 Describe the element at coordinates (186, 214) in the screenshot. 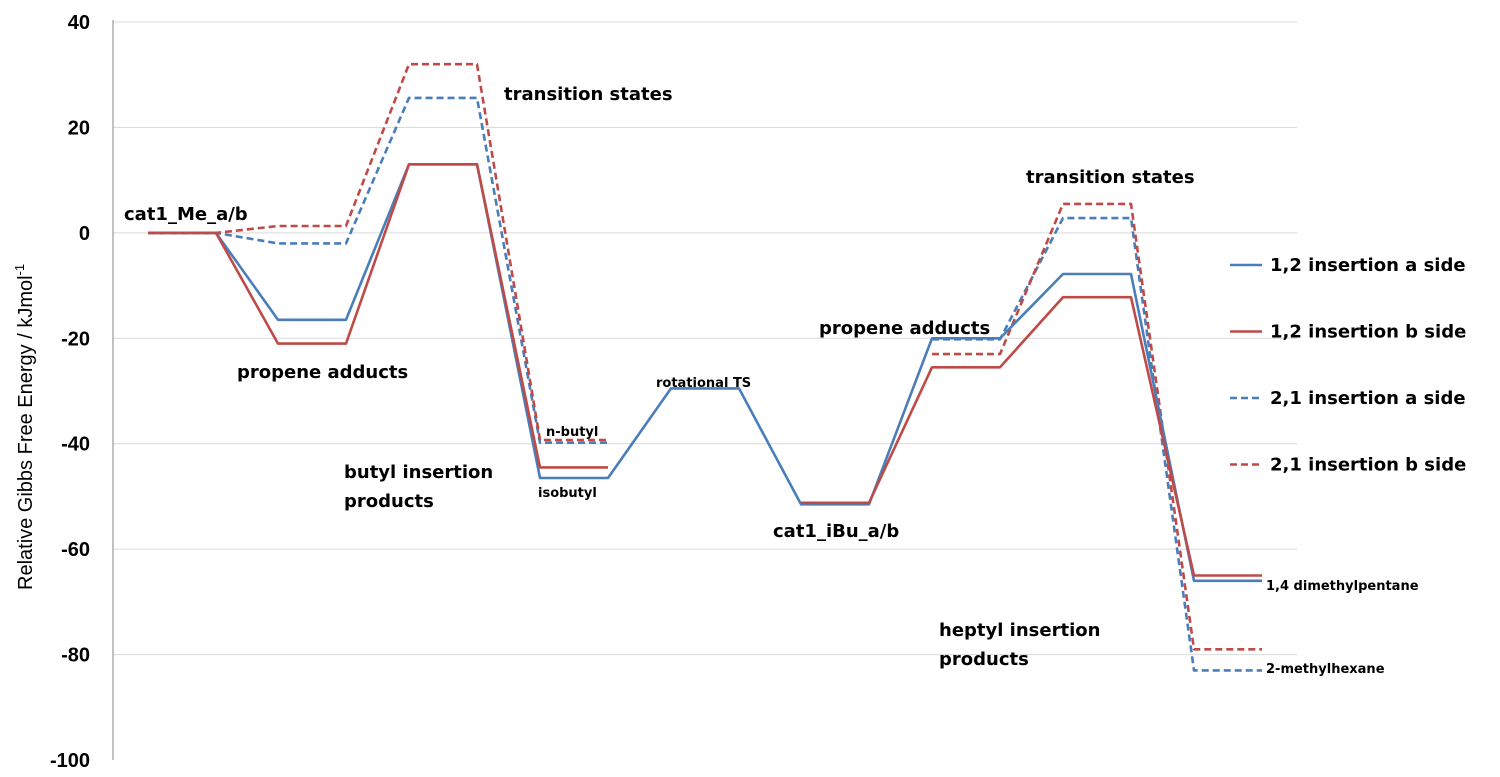

I see `annotation-cat1-me: cat1_Me_a/b` at that location.